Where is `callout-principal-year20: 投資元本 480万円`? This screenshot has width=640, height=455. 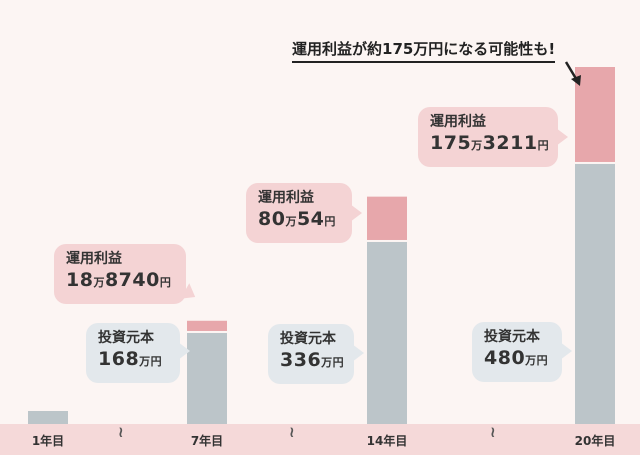
callout-principal-year20: 投資元本 480万円 is located at coordinates (517, 352).